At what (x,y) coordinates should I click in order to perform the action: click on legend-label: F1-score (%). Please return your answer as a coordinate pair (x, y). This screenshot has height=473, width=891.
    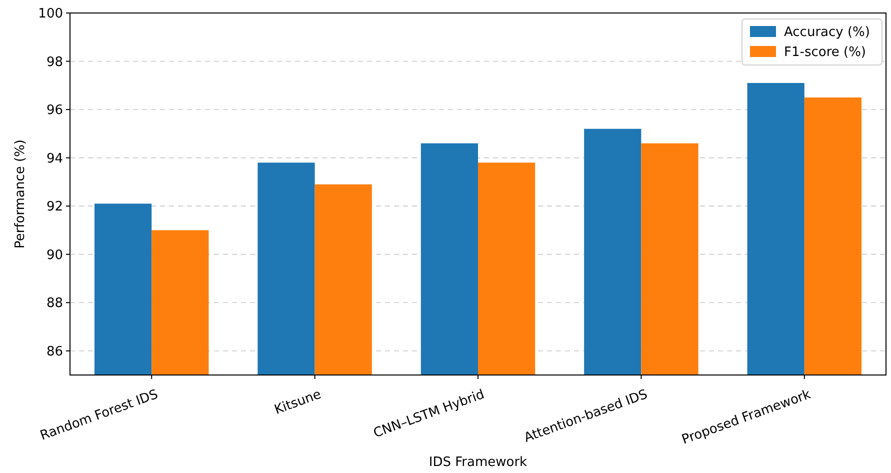
    Looking at the image, I should click on (825, 52).